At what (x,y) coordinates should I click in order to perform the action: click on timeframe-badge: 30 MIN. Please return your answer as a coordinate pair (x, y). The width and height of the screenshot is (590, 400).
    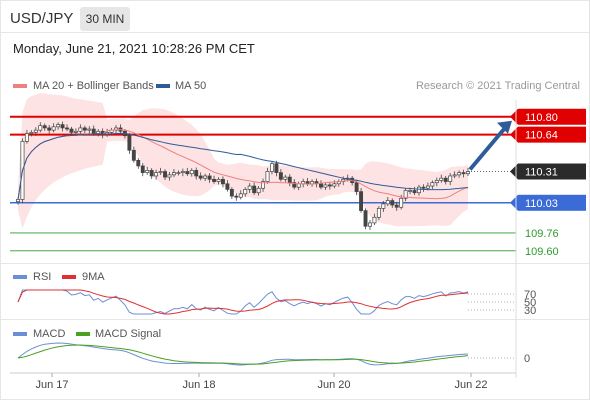
    Looking at the image, I should click on (105, 19).